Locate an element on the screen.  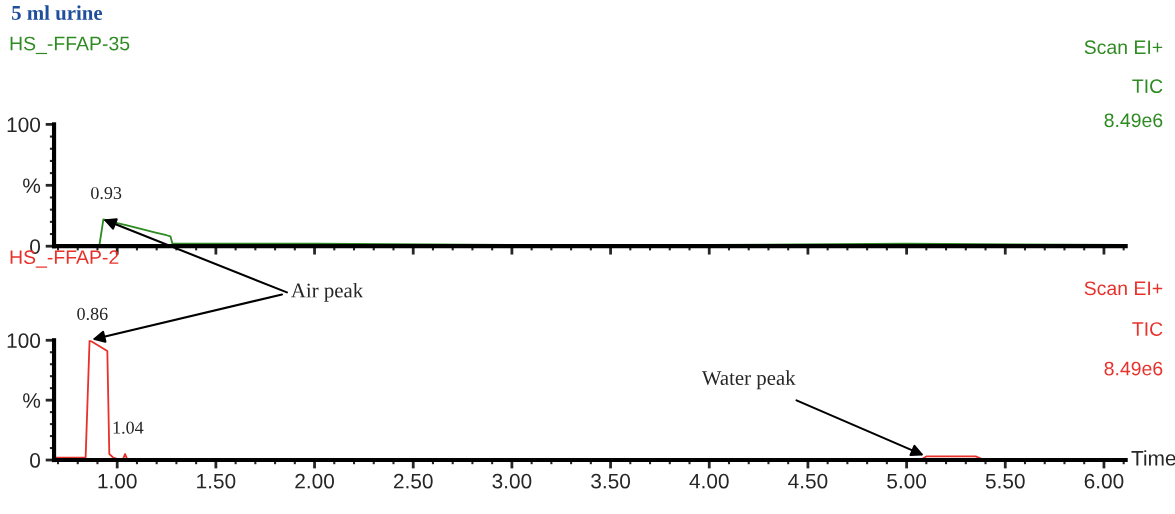
x-tick-label: 4.00 is located at coordinates (709, 481).